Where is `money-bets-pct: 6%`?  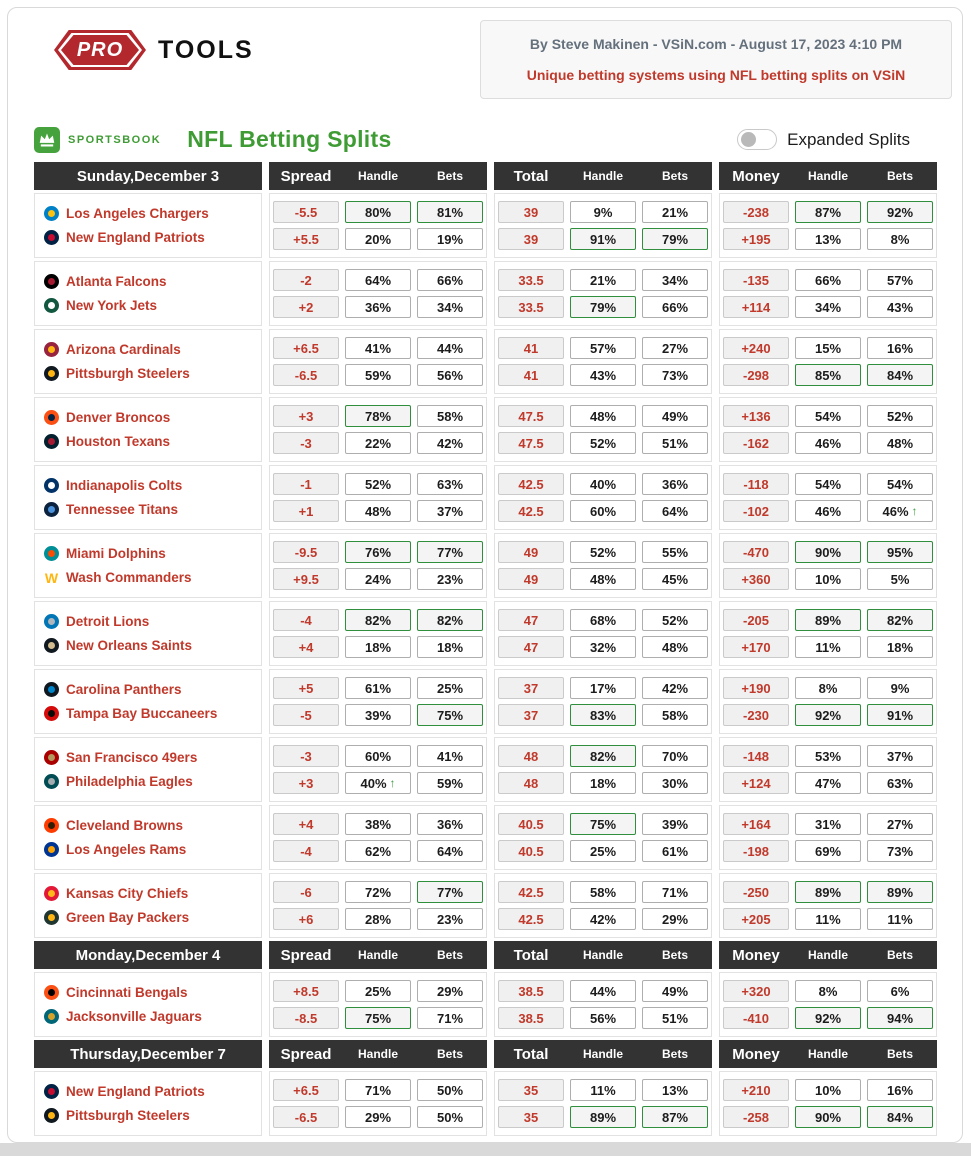 money-bets-pct: 6% is located at coordinates (900, 991).